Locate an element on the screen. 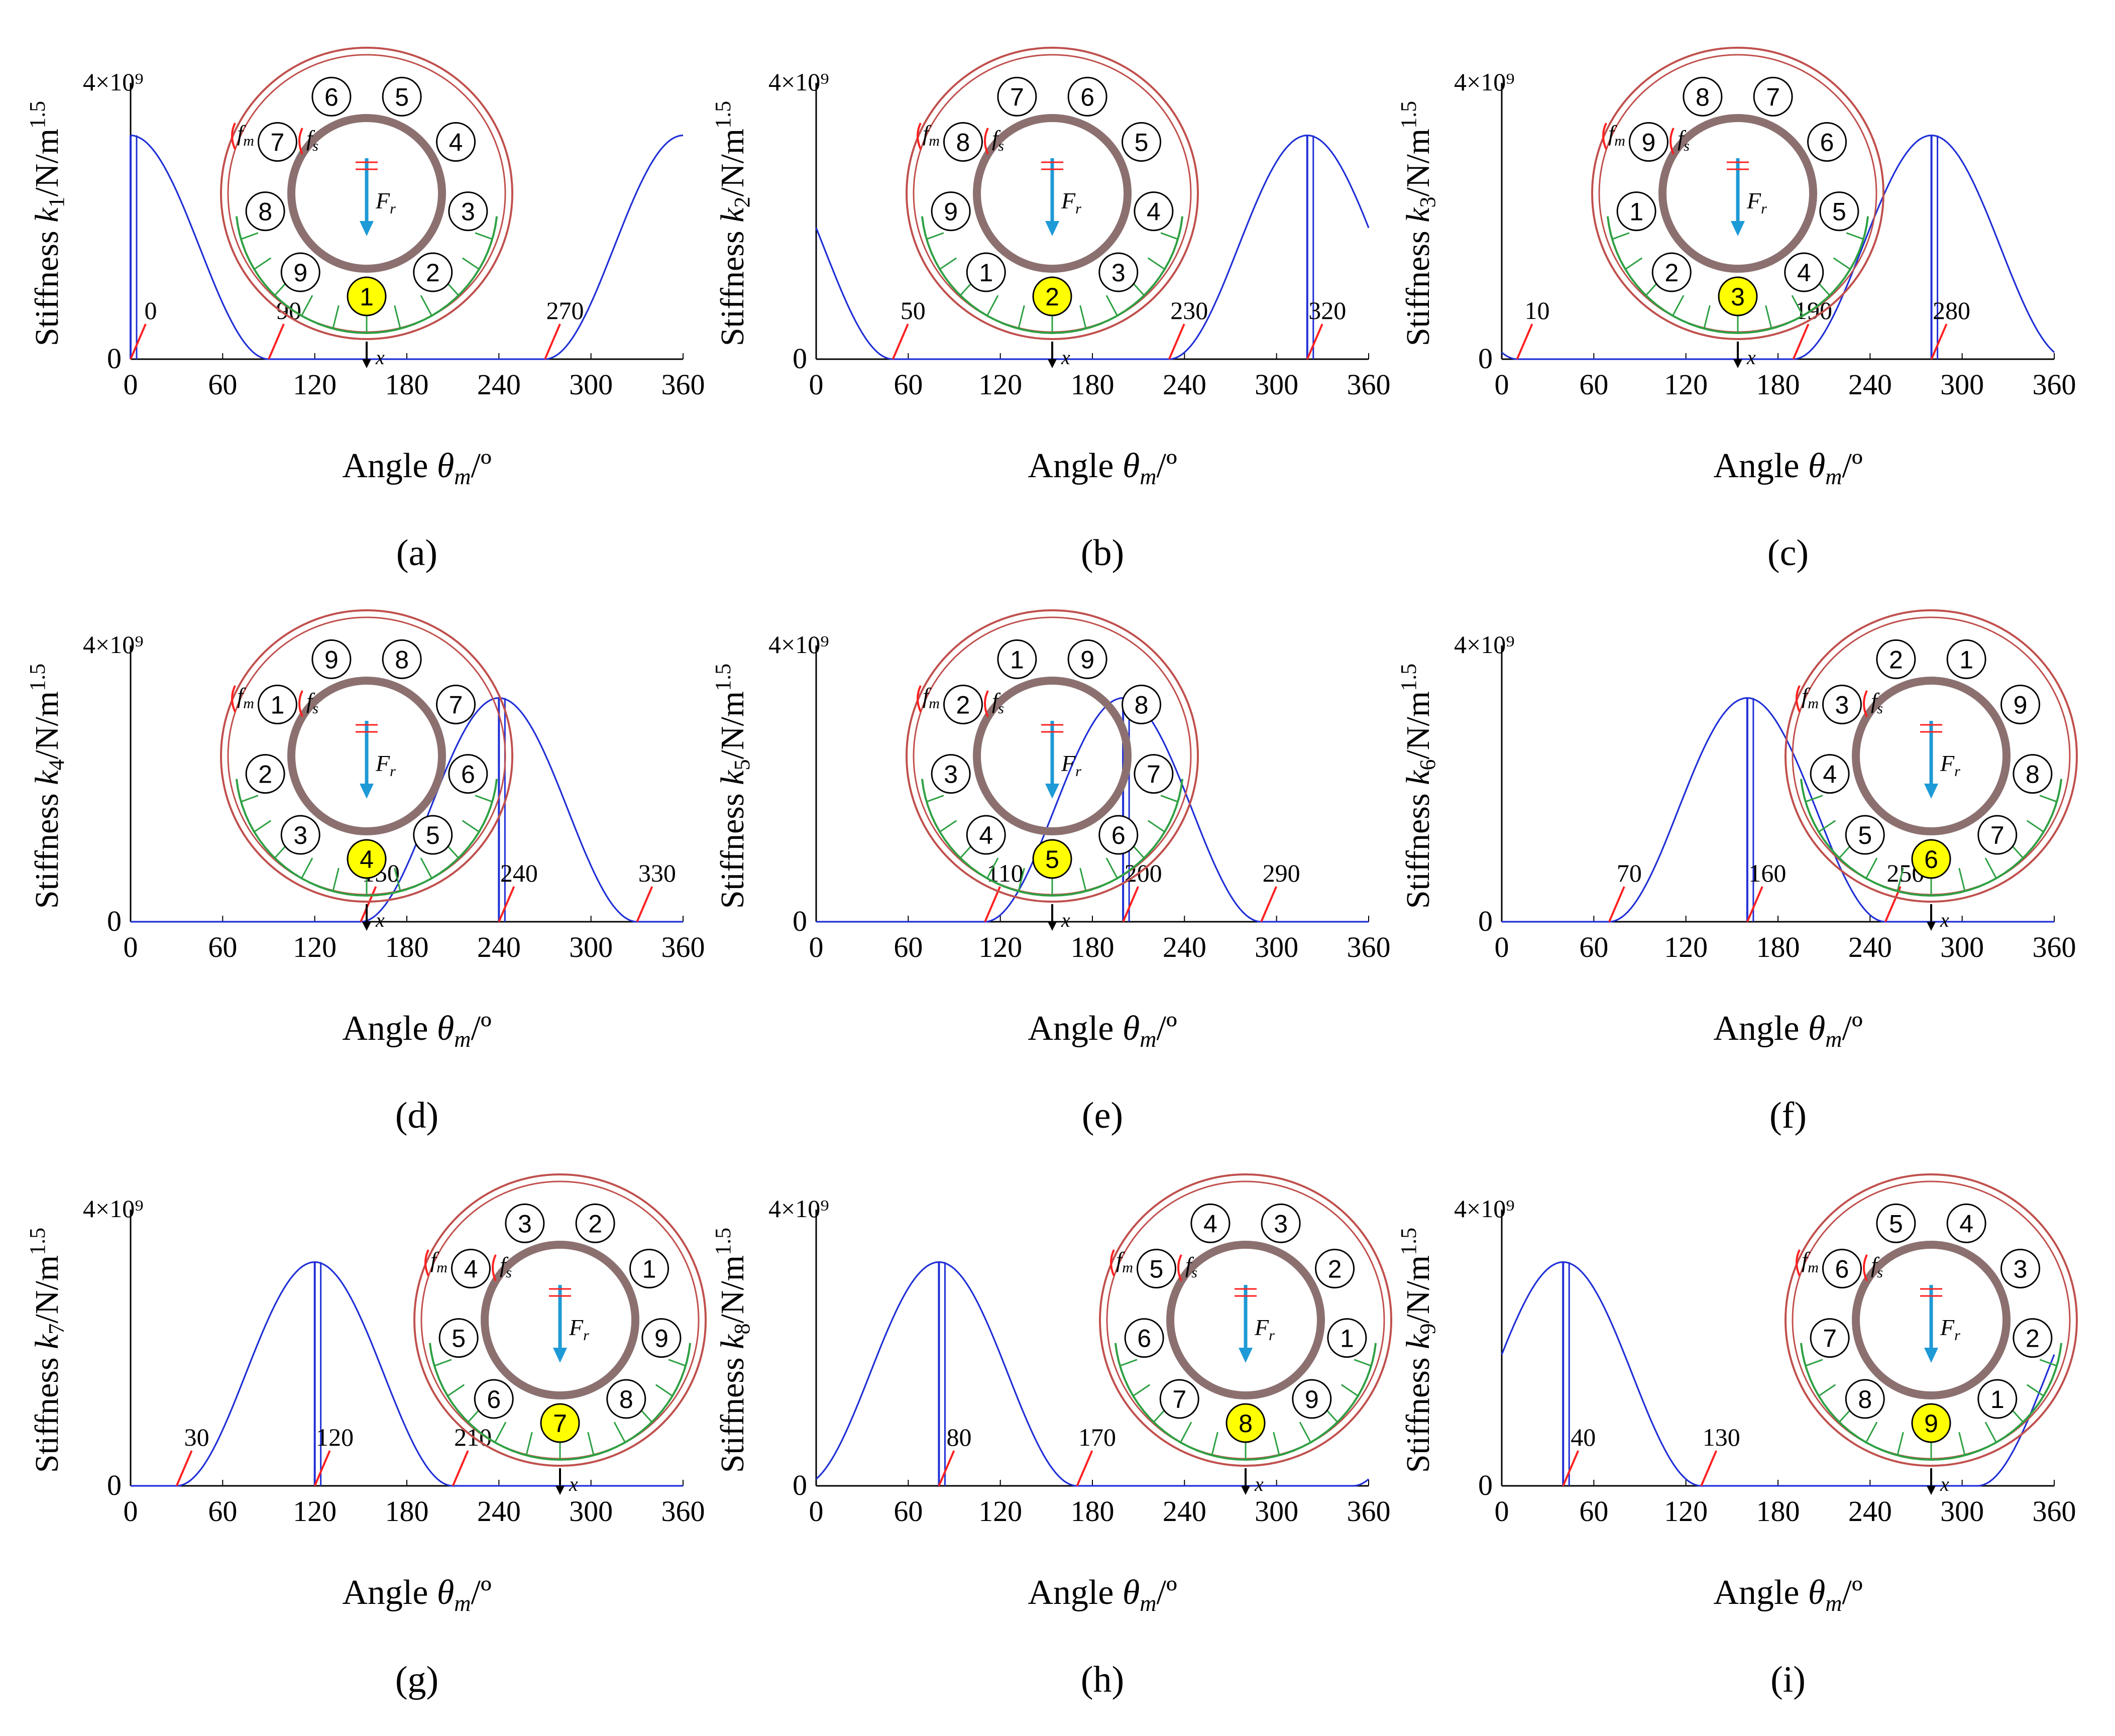  friction-fm-label: fm is located at coordinates (932, 135).